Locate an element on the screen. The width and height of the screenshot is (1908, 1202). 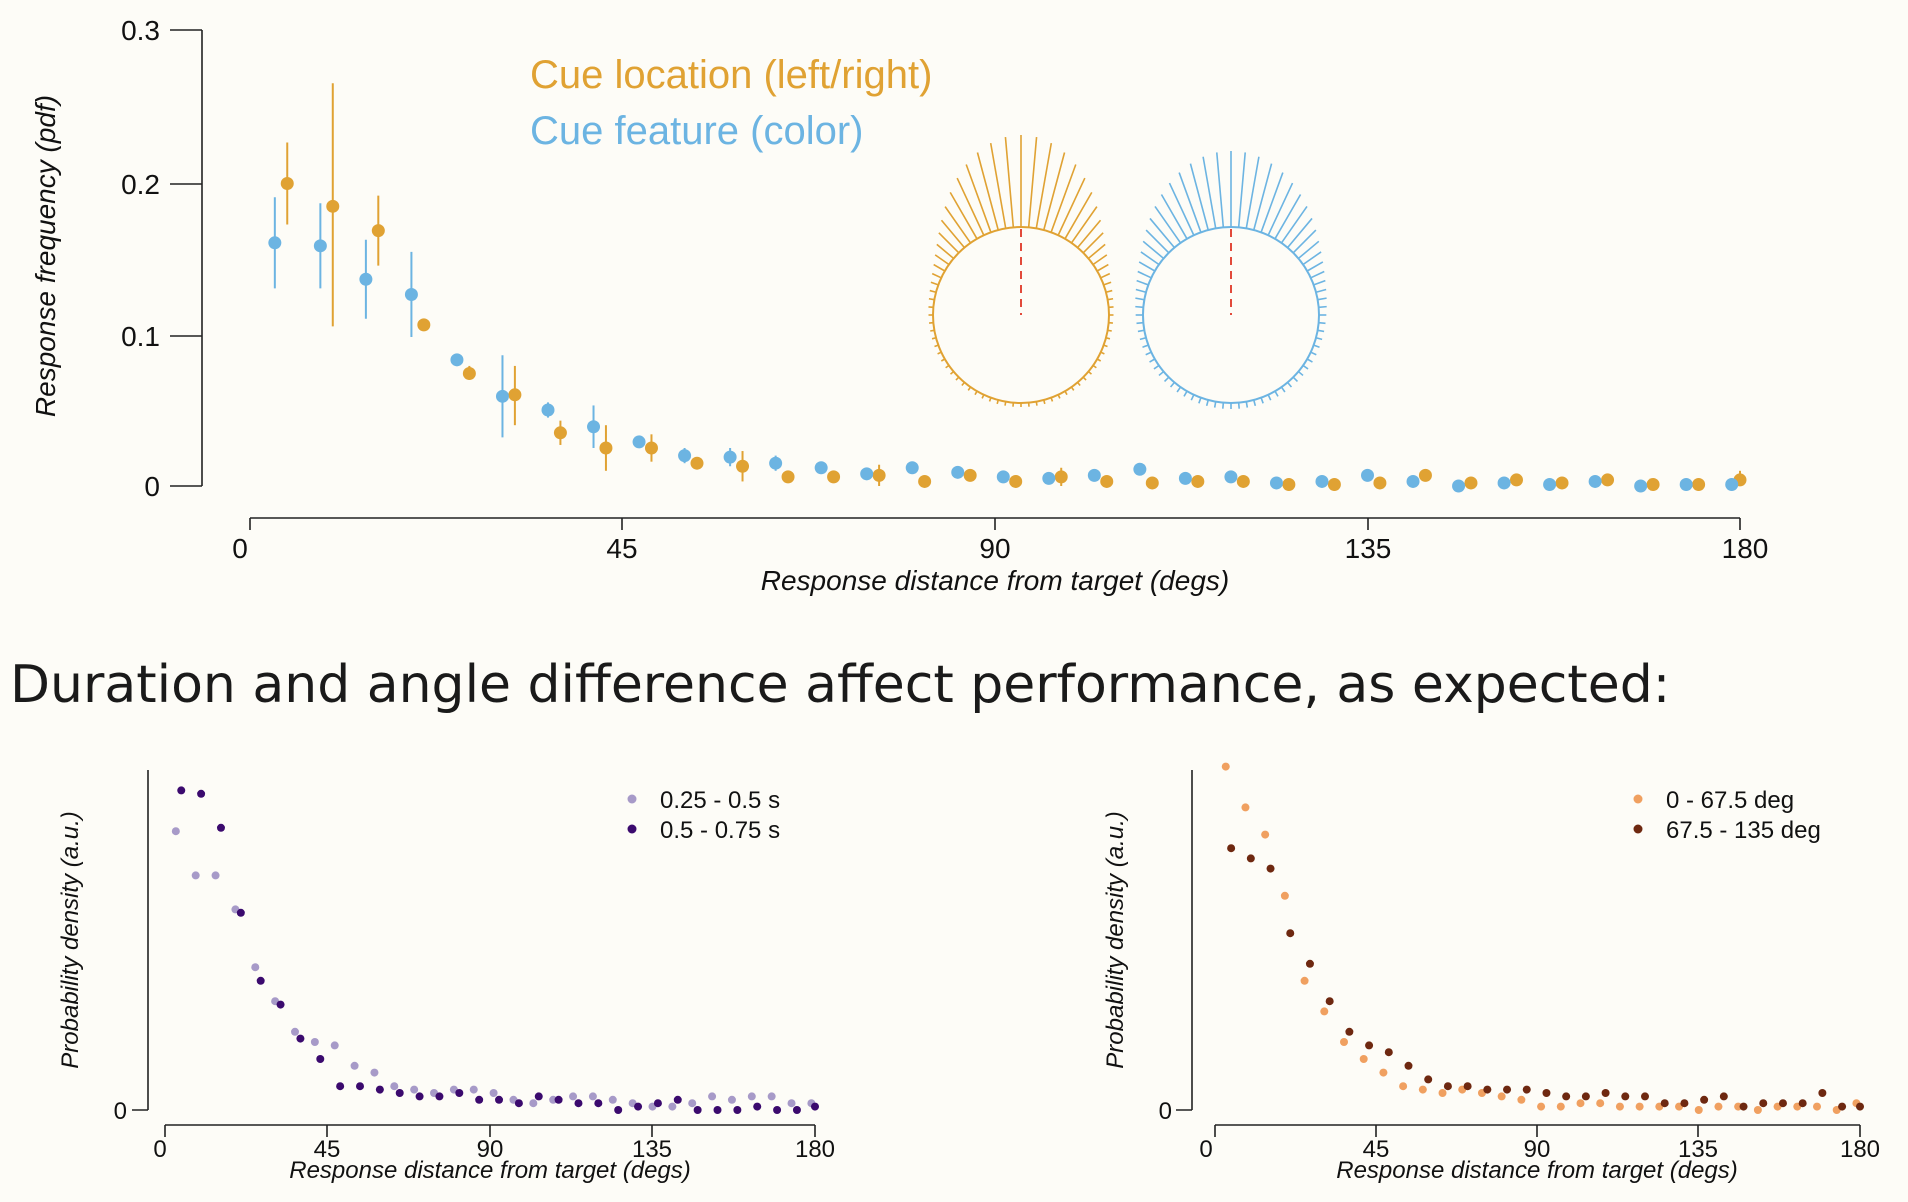
duration-y-label: Probability density (a.u.) is located at coordinates (70, 939).